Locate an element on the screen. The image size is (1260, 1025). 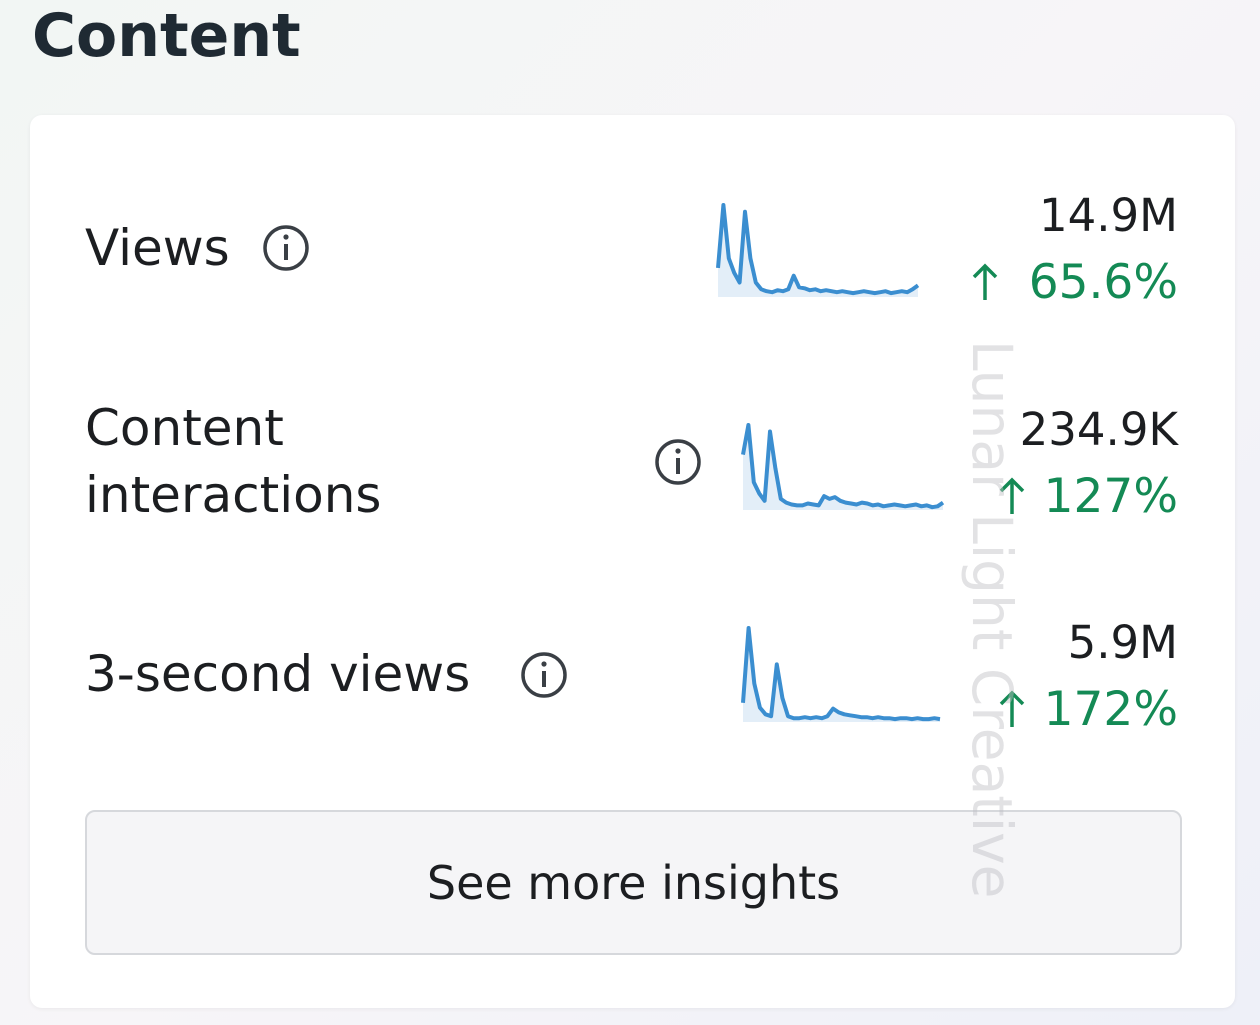
metric-label: 3-second views is located at coordinates (278, 674).